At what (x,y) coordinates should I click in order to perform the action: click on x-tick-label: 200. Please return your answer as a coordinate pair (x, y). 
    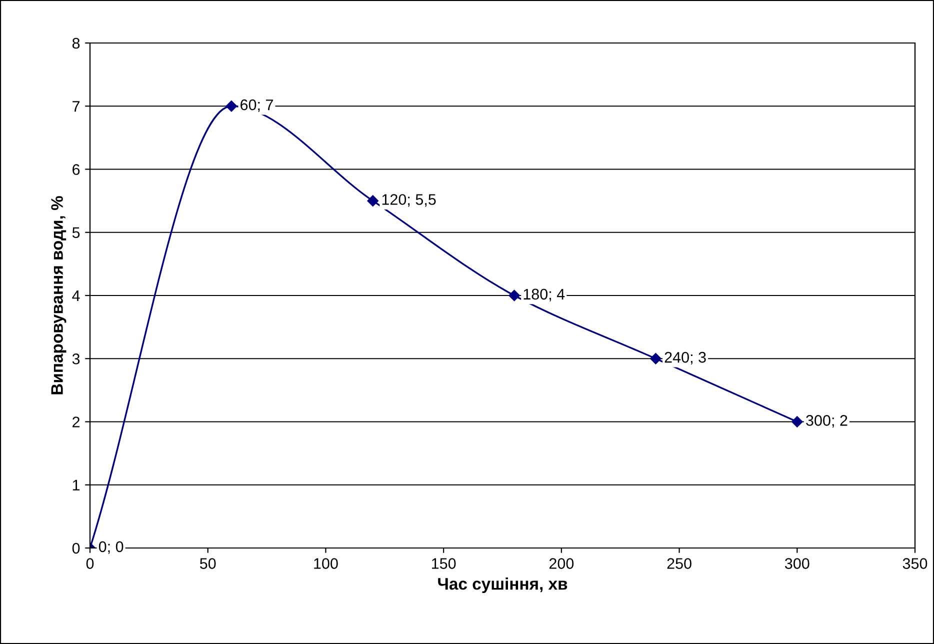
    Looking at the image, I should click on (561, 563).